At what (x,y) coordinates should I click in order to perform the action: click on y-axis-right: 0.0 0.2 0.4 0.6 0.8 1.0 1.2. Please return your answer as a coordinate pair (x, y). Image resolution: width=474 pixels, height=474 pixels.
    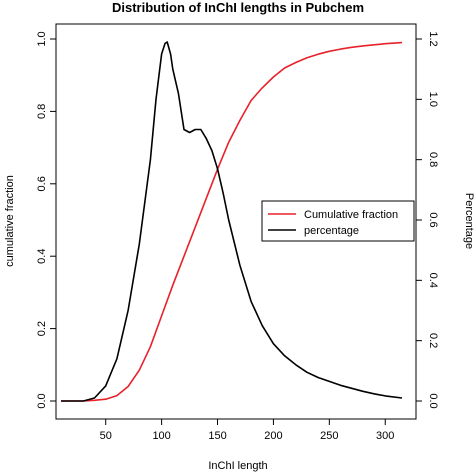
    Looking at the image, I should click on (427, 220).